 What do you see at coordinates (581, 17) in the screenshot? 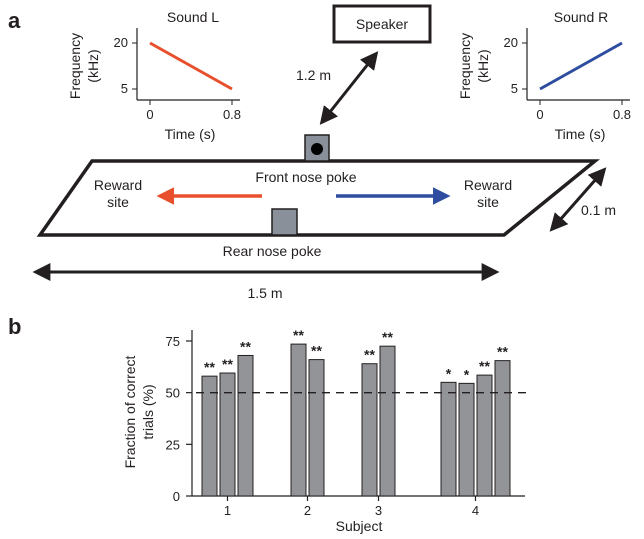
I see `sound-r-title: Sound R` at bounding box center [581, 17].